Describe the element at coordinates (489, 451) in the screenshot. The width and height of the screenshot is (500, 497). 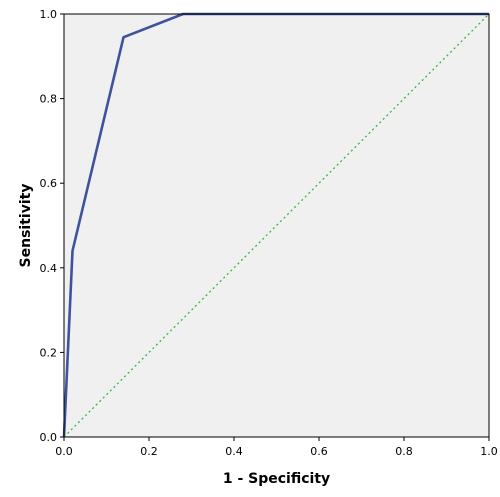
I see `x-tick-label: 1.0` at that location.